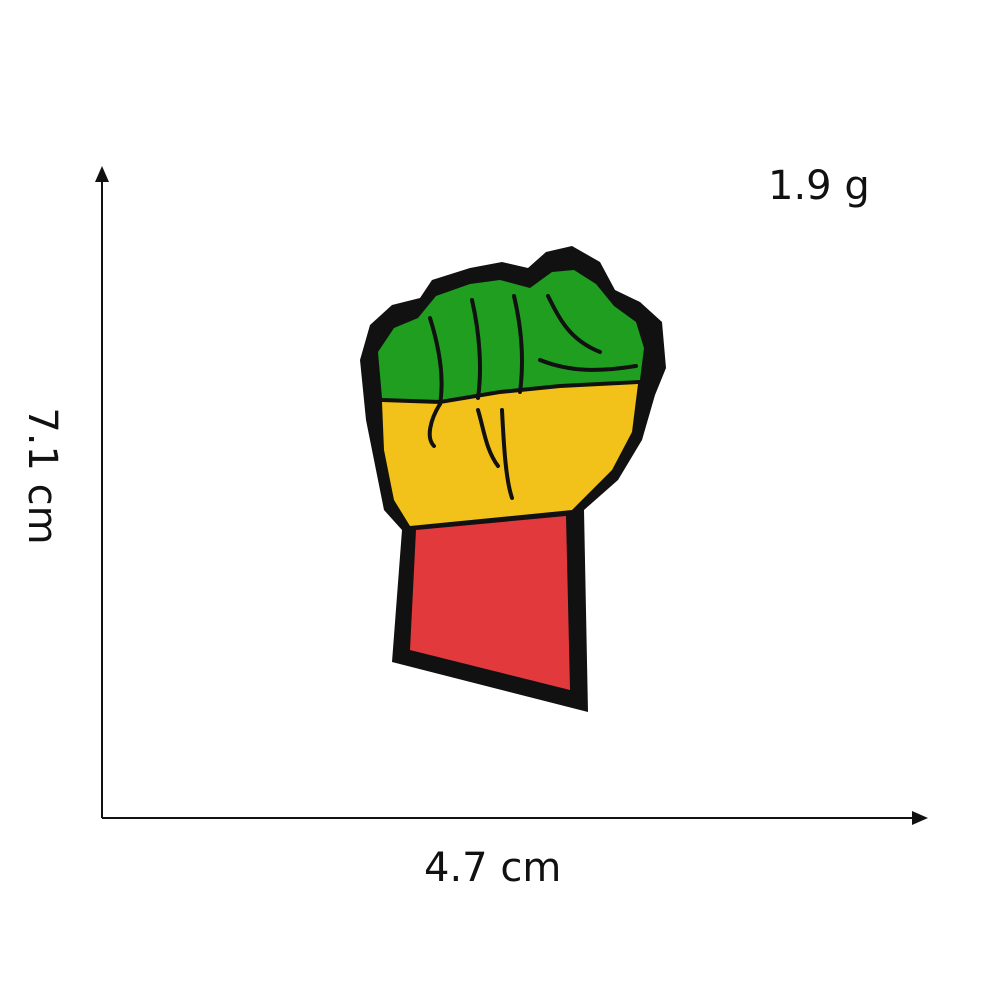  What do you see at coordinates (102, 174) in the screenshot?
I see `height-arrow-icon` at bounding box center [102, 174].